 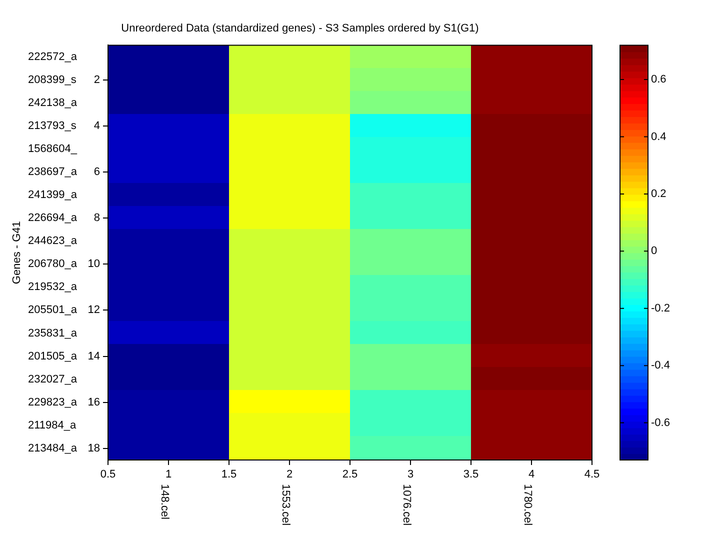 What do you see at coordinates (350, 474) in the screenshot?
I see `x2-tick-label: 2.5` at bounding box center [350, 474].